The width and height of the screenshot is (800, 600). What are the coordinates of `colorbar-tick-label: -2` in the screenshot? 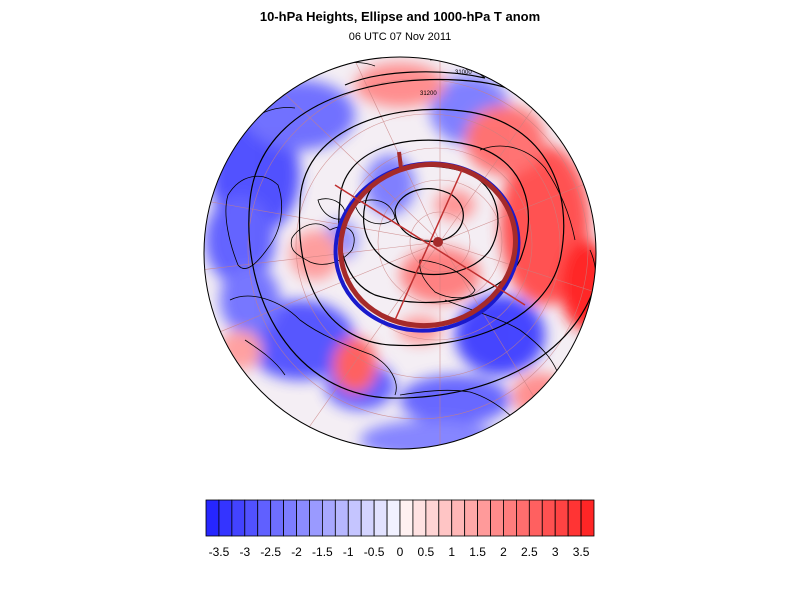 It's located at (296, 552).